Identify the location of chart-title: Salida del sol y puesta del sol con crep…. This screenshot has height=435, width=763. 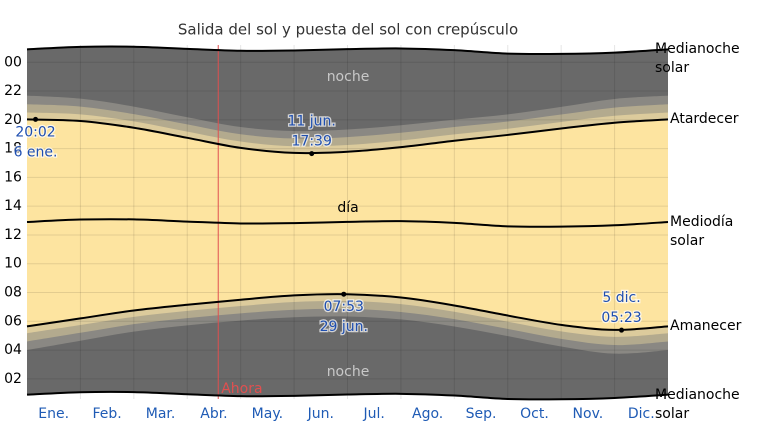
(348, 30).